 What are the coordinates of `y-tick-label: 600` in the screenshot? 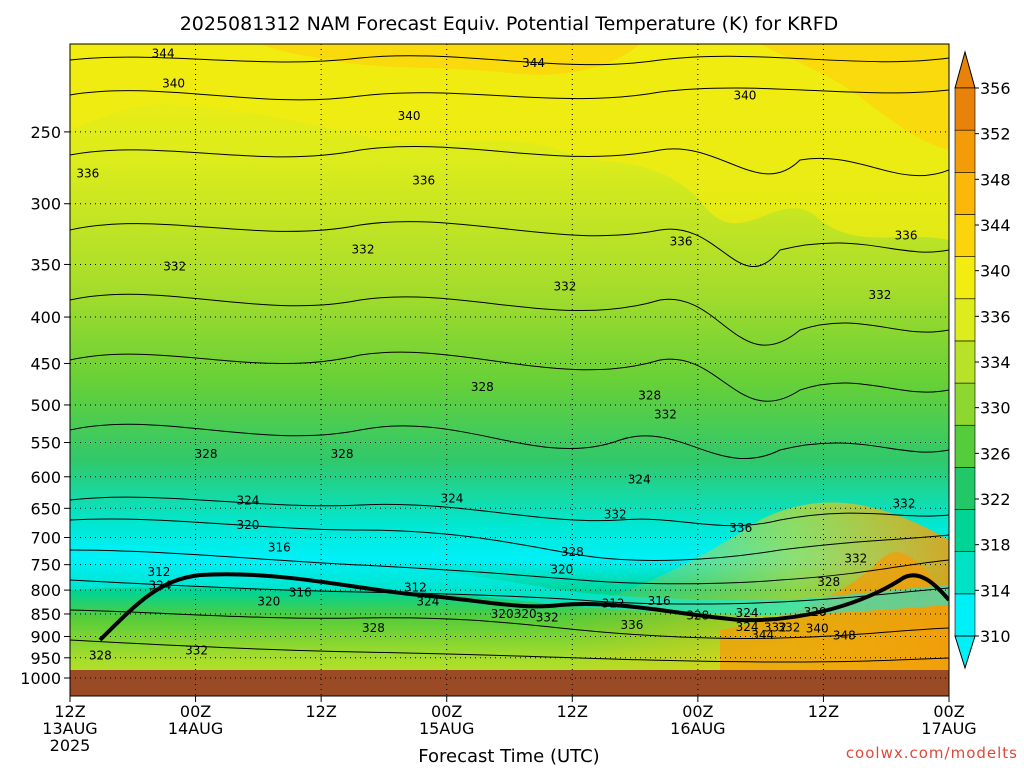 It's located at (45, 477).